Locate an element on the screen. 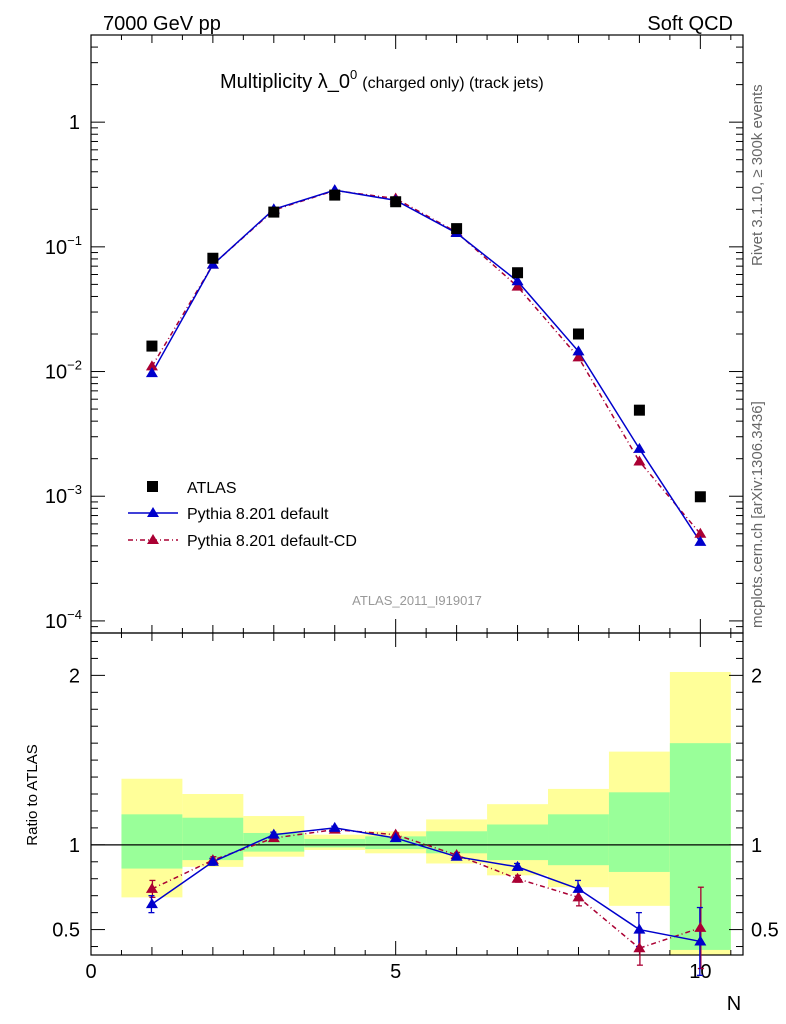 Image resolution: width=786 pixels, height=1024 pixels. plot-title-sup: 0 is located at coordinates (353, 74).